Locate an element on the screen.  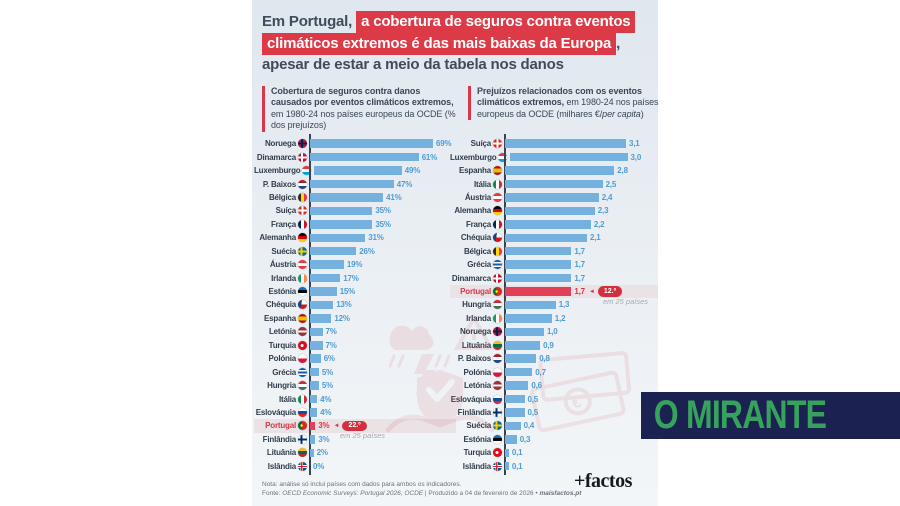
bar-track: 35% is located at coordinates (382, 210).